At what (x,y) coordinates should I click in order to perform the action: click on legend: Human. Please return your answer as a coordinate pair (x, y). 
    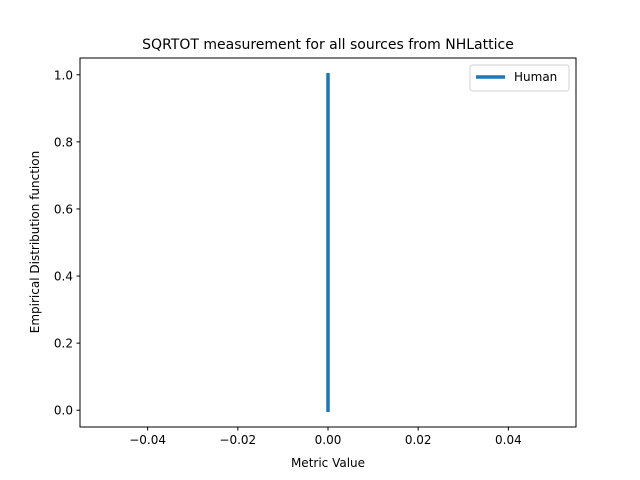
    Looking at the image, I should click on (519, 78).